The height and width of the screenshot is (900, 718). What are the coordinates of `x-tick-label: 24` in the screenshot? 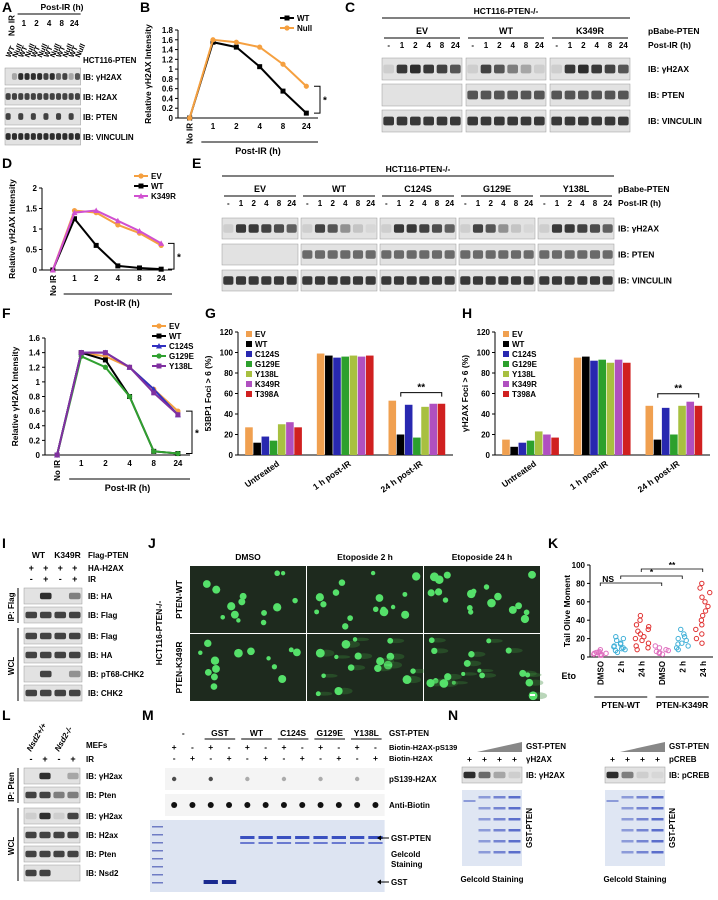 It's located at (177, 463).